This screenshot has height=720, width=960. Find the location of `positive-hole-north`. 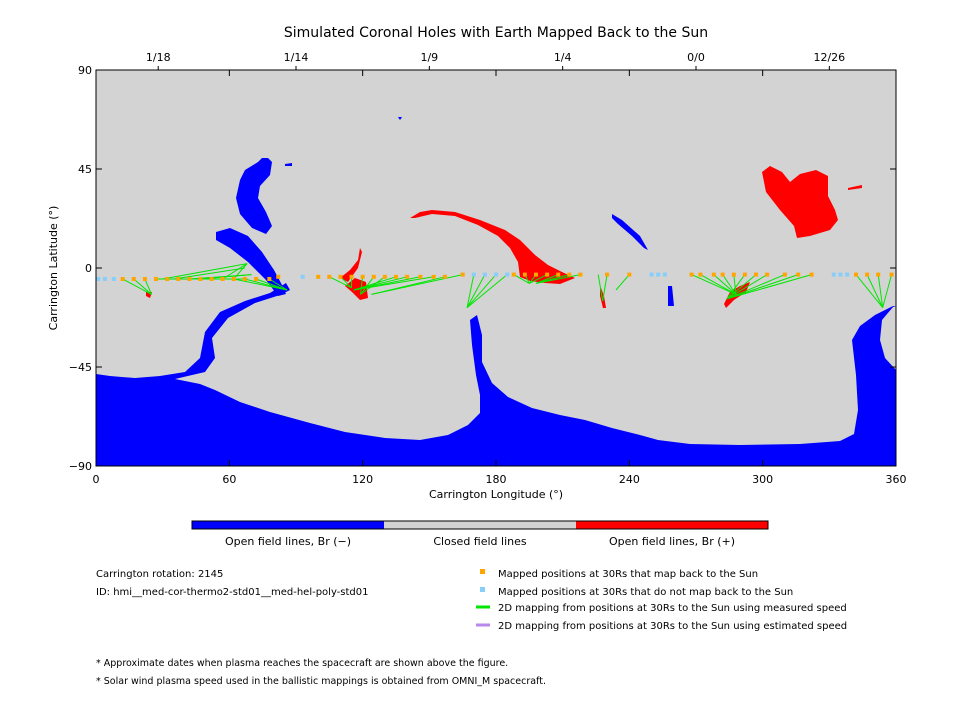

positive-hole-north is located at coordinates (812, 202).